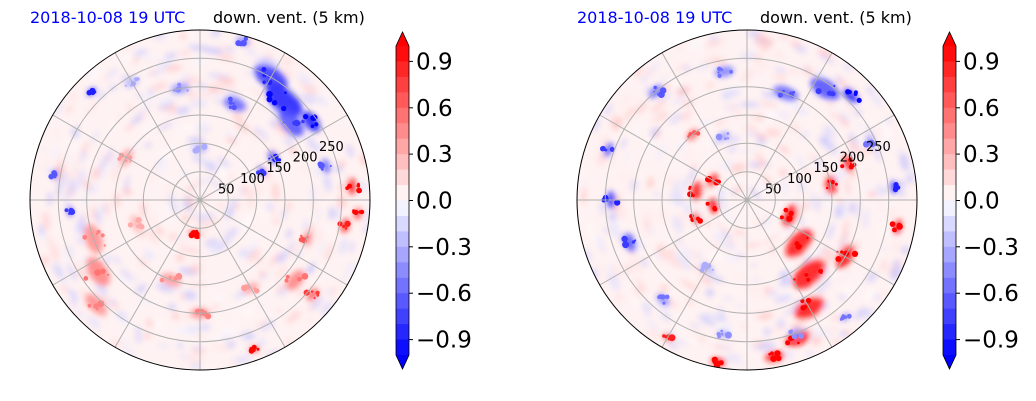 This screenshot has height=401, width=1036. What do you see at coordinates (980, 200) in the screenshot?
I see `colorbar: 0.9 0.6 0.3 0.0 −0.3 −0.6 −0.9` at bounding box center [980, 200].